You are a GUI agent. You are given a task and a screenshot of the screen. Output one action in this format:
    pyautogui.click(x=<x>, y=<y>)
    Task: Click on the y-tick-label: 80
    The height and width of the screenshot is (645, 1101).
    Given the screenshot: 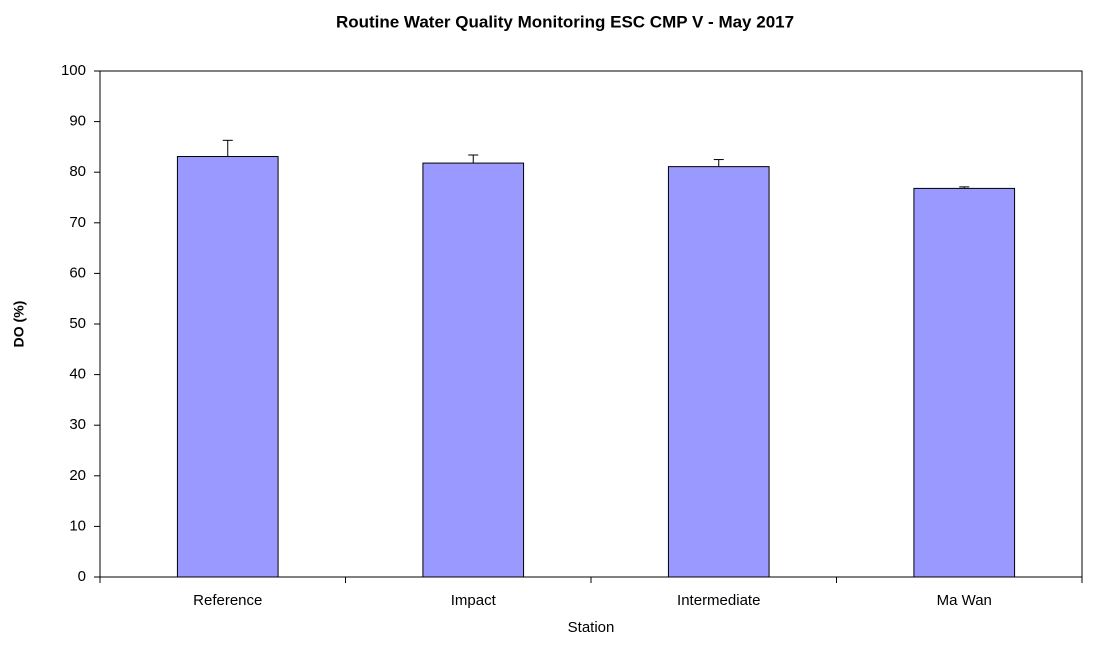 What is the action you would take?
    pyautogui.click(x=77, y=171)
    